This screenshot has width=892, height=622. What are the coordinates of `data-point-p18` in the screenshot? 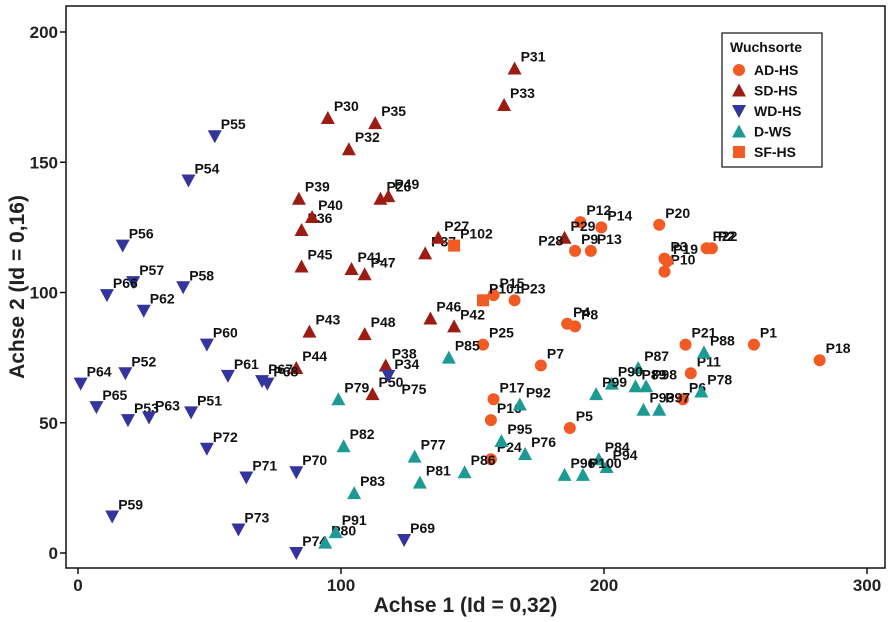 It's located at (819, 360).